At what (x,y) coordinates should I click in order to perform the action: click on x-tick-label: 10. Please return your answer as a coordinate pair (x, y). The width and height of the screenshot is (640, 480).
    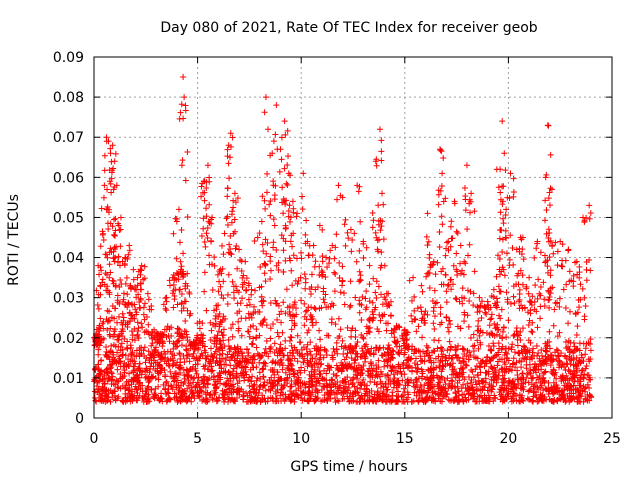
    Looking at the image, I should click on (301, 439).